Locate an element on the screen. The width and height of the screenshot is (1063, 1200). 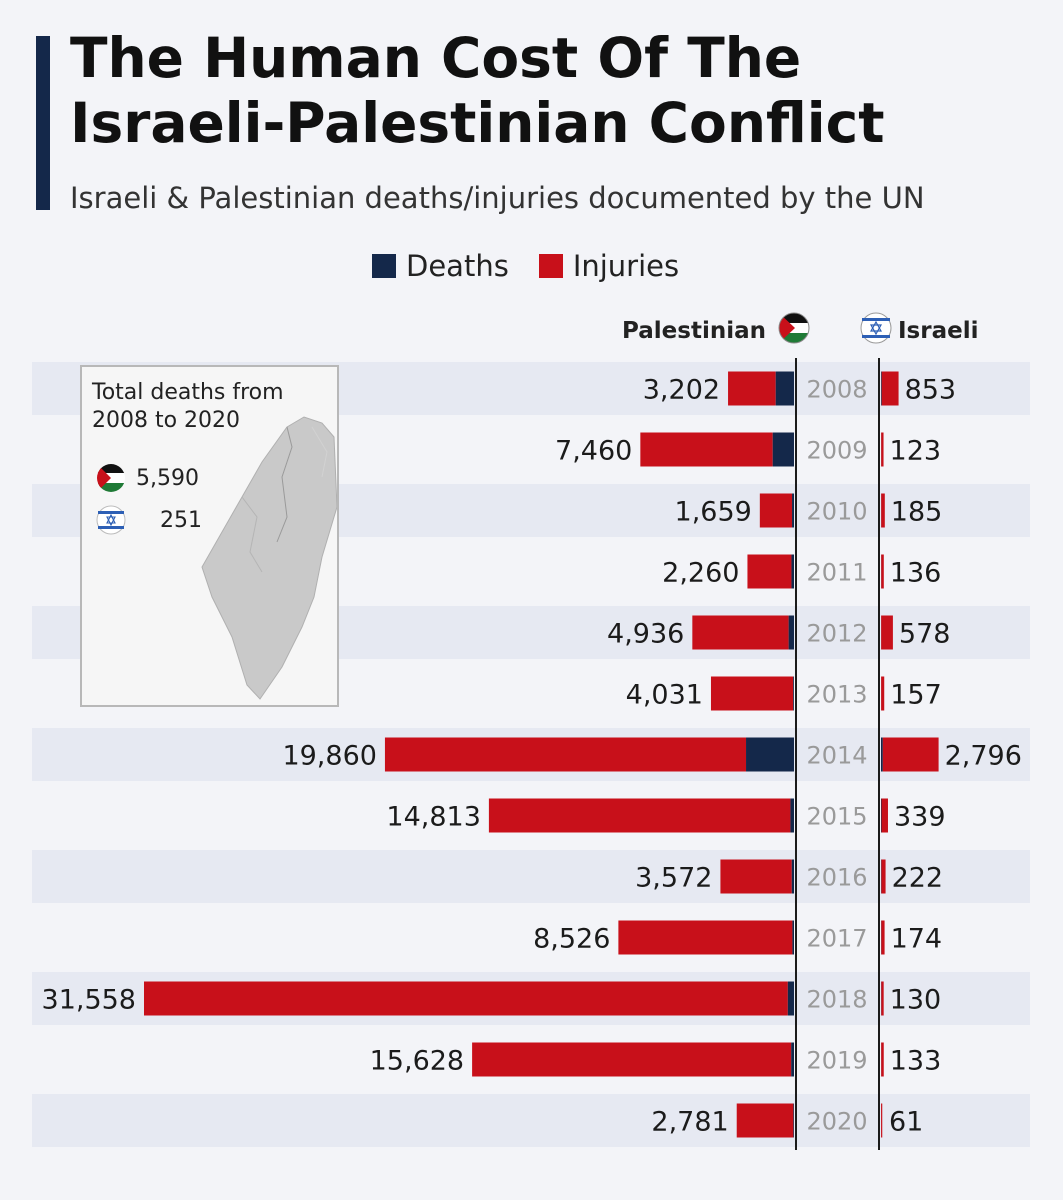
israeli-value-label: 2,796 is located at coordinates (983, 756).